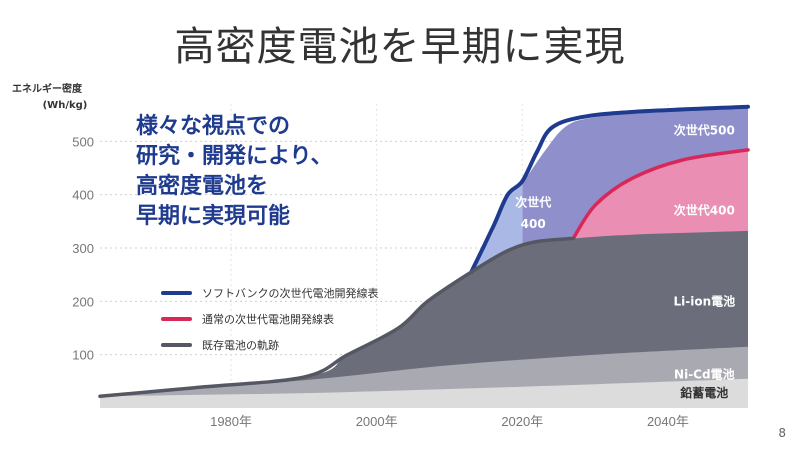 Image resolution: width=800 pixels, height=450 pixels. What do you see at coordinates (234, 156) in the screenshot?
I see `callout-line-2: 研究・開発により、` at bounding box center [234, 156].